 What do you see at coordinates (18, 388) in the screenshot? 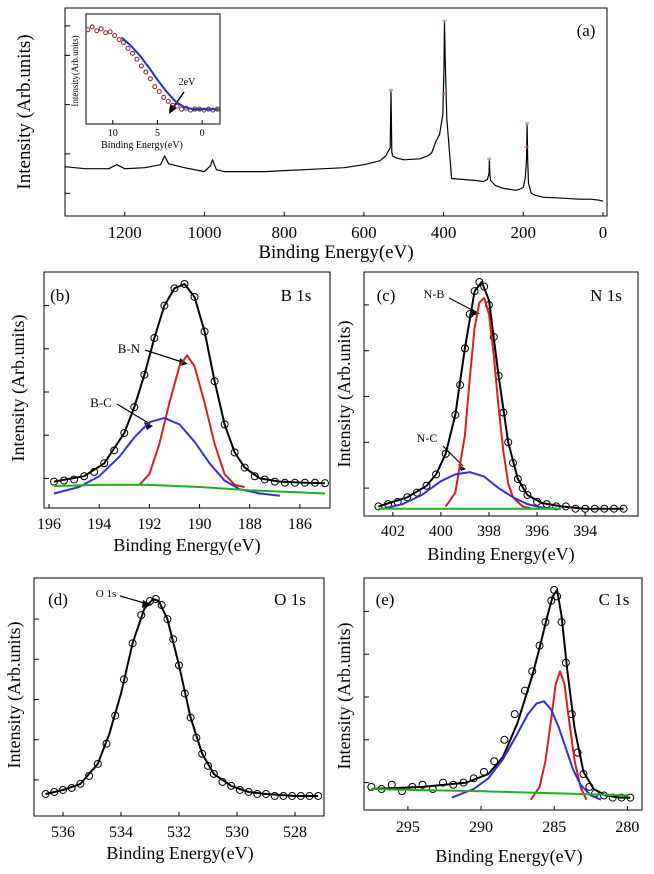
I see `panel-b-ylabel: Intensity (Arb.units)` at bounding box center [18, 388].